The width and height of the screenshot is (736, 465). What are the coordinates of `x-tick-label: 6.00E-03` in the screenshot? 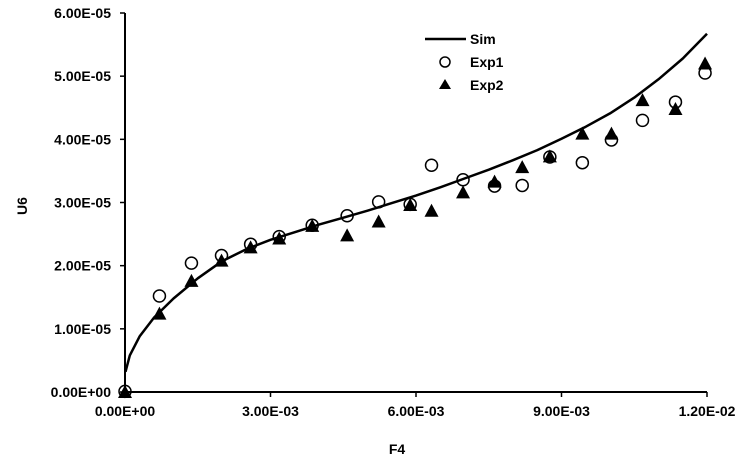 It's located at (416, 411).